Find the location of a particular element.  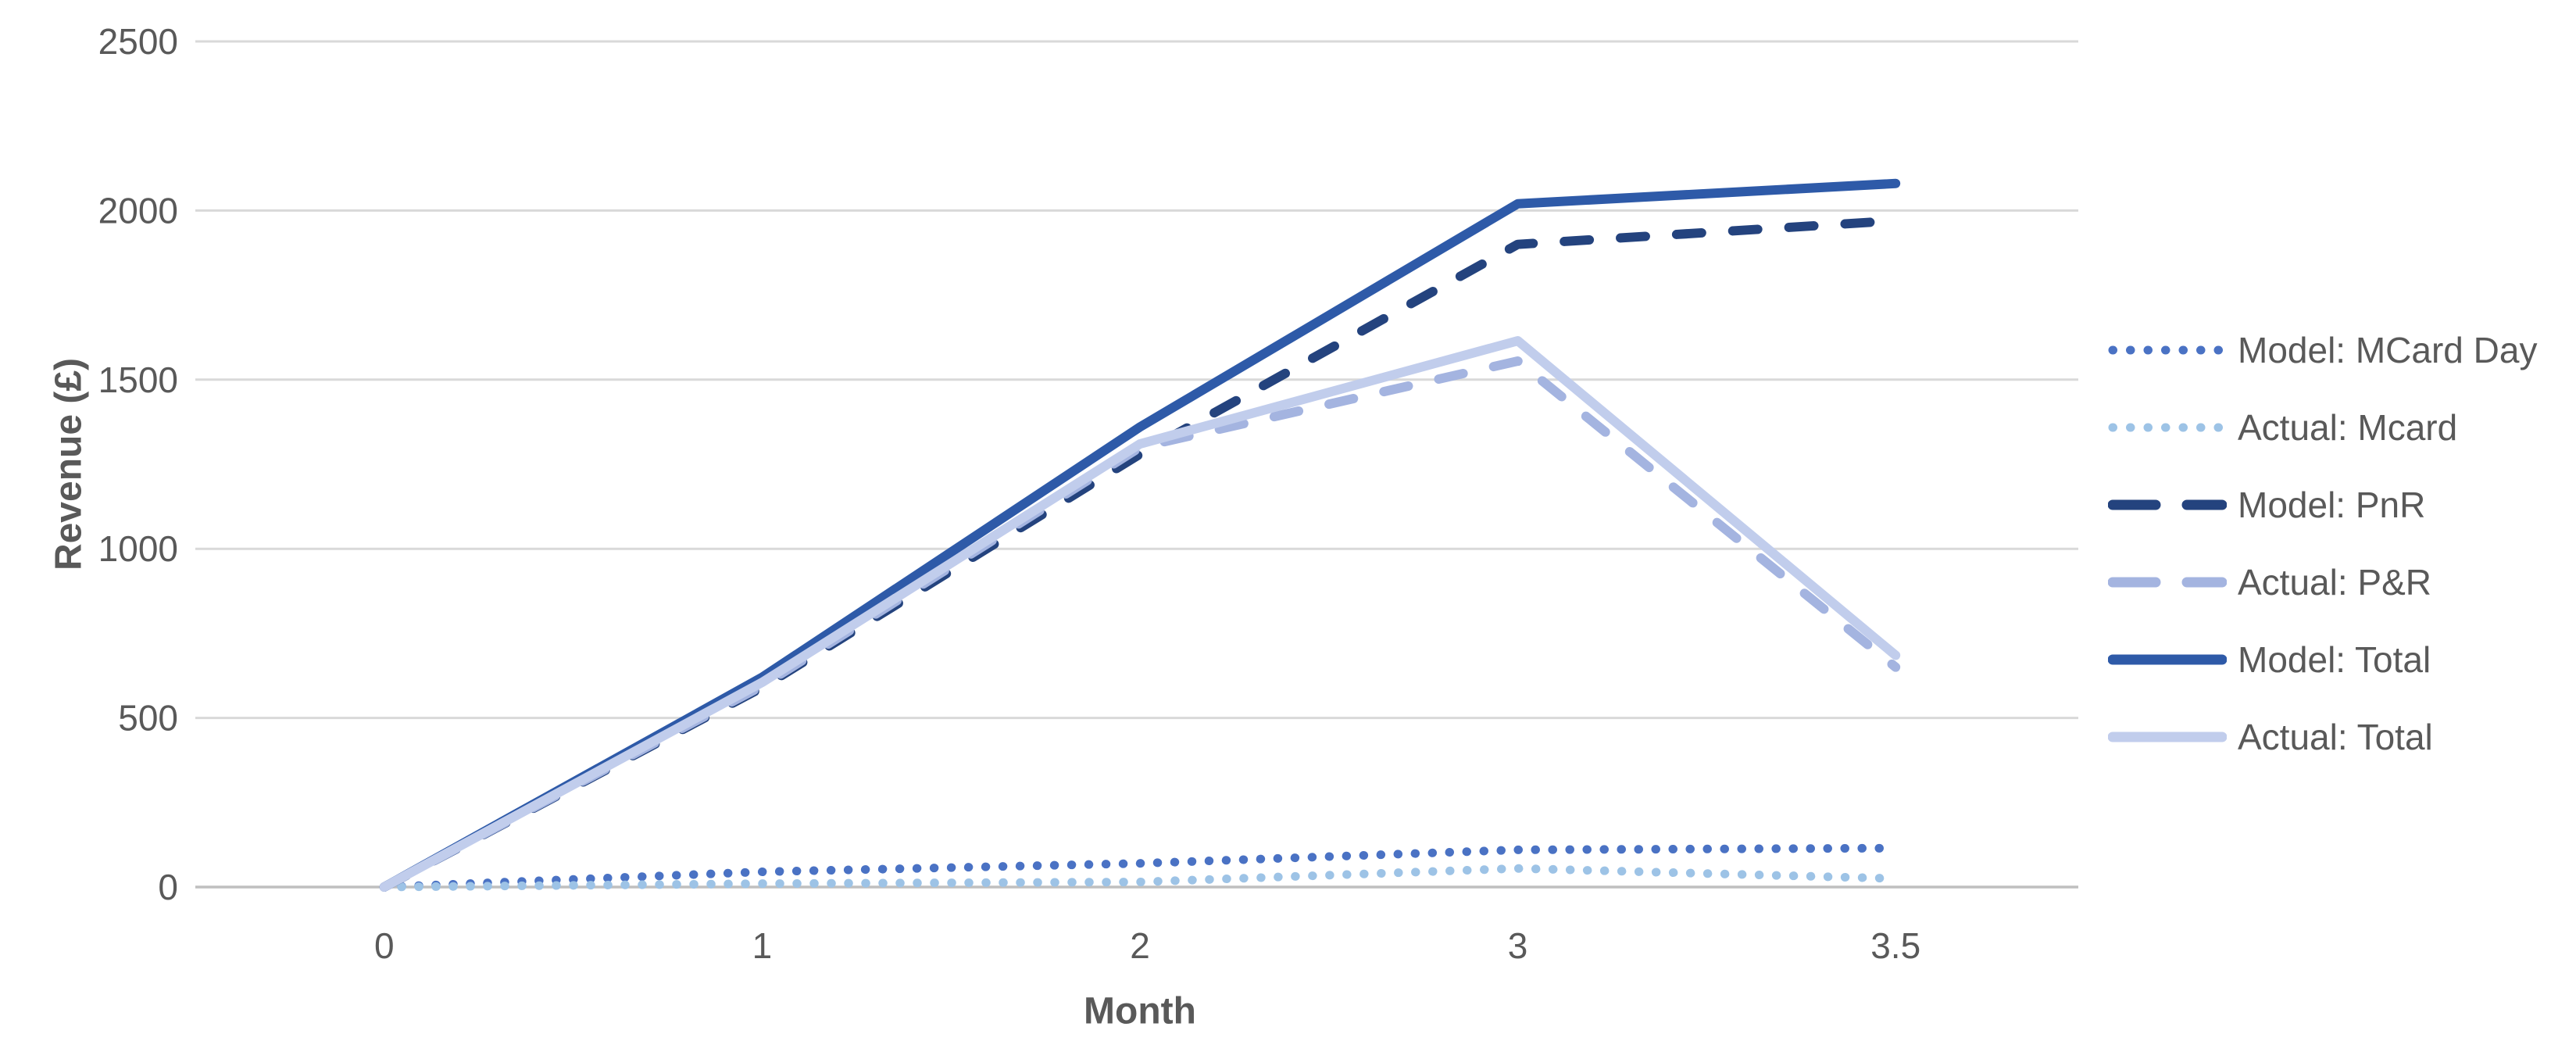

legend-label: Actual: Total is located at coordinates (2336, 737).